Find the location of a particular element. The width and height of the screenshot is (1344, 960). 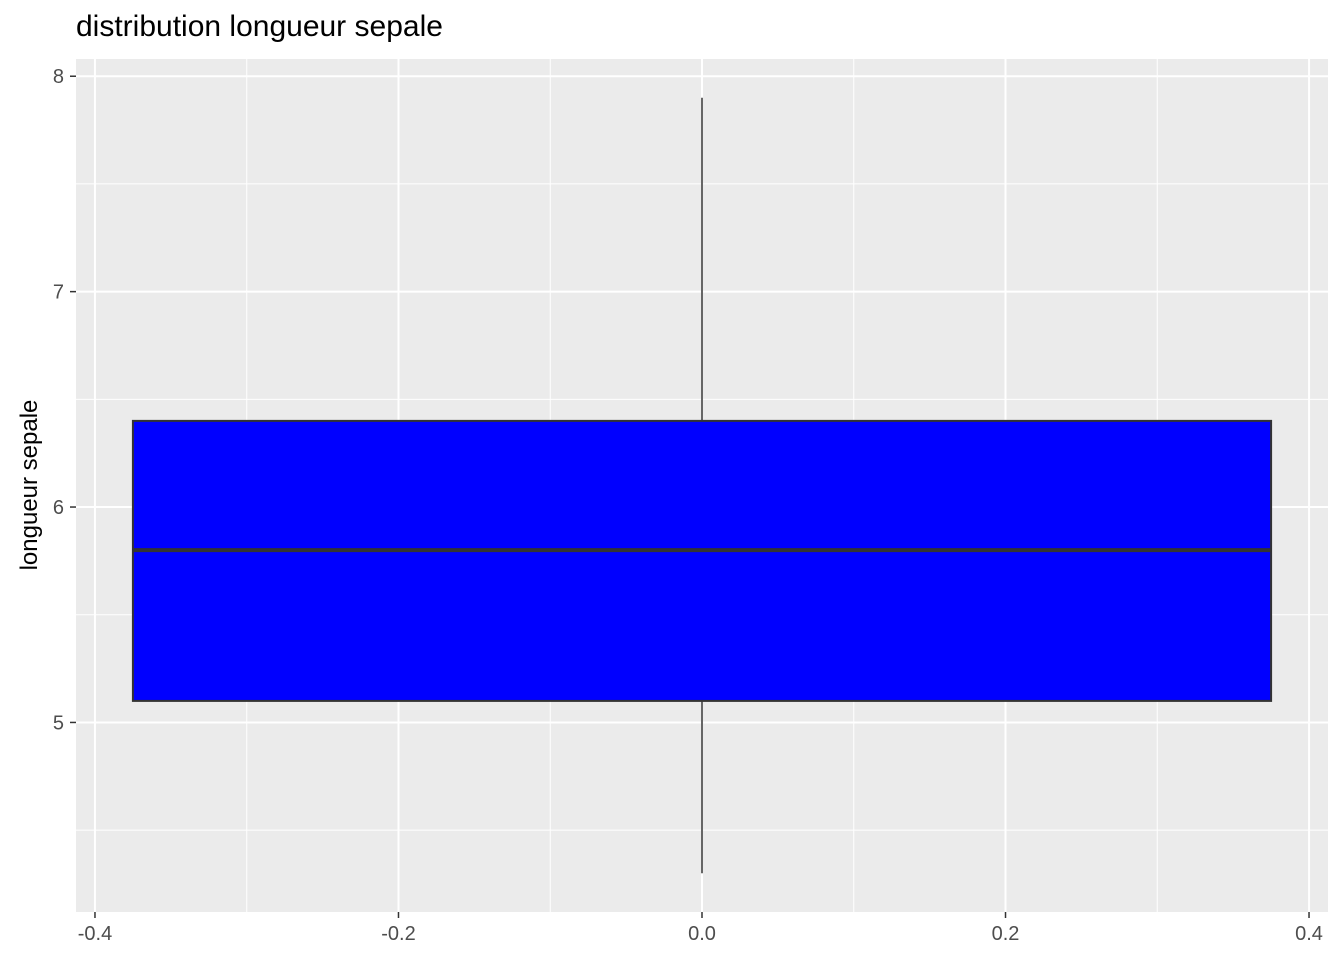

y-axis: 5 6 7 8 is located at coordinates (64, 400).